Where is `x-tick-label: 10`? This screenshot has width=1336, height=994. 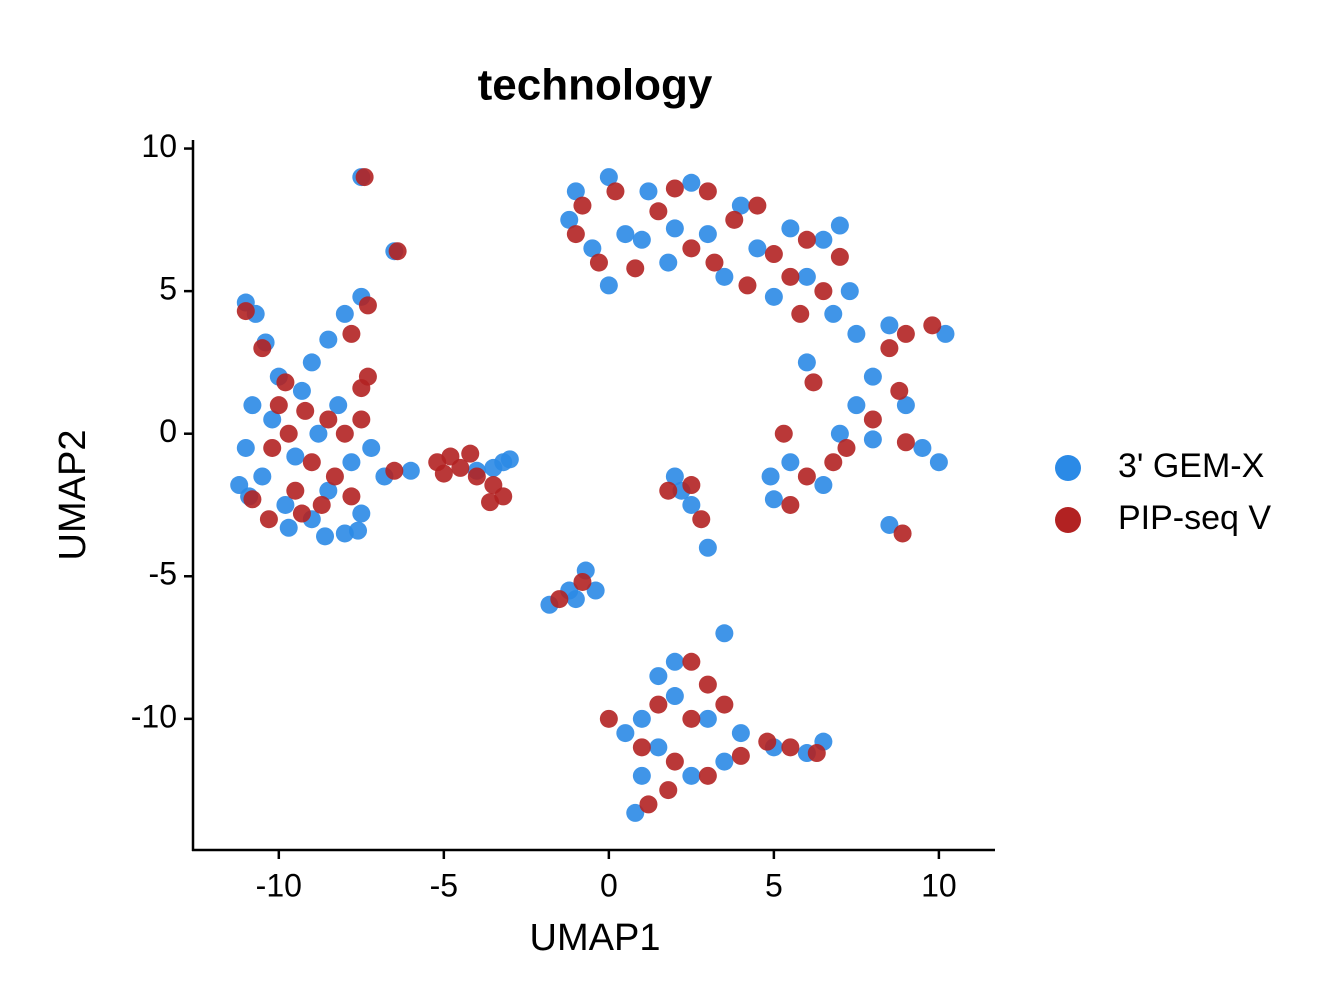 x-tick-label: 10 is located at coordinates (939, 885).